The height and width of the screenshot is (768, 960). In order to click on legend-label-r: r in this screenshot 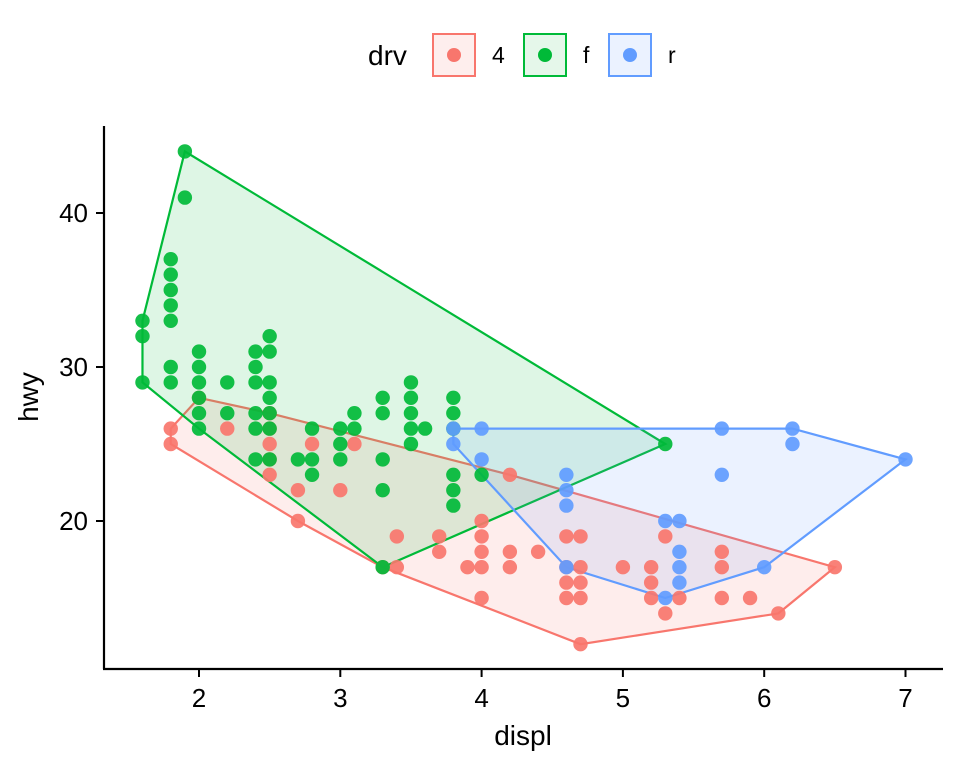, I will do `click(672, 55)`.